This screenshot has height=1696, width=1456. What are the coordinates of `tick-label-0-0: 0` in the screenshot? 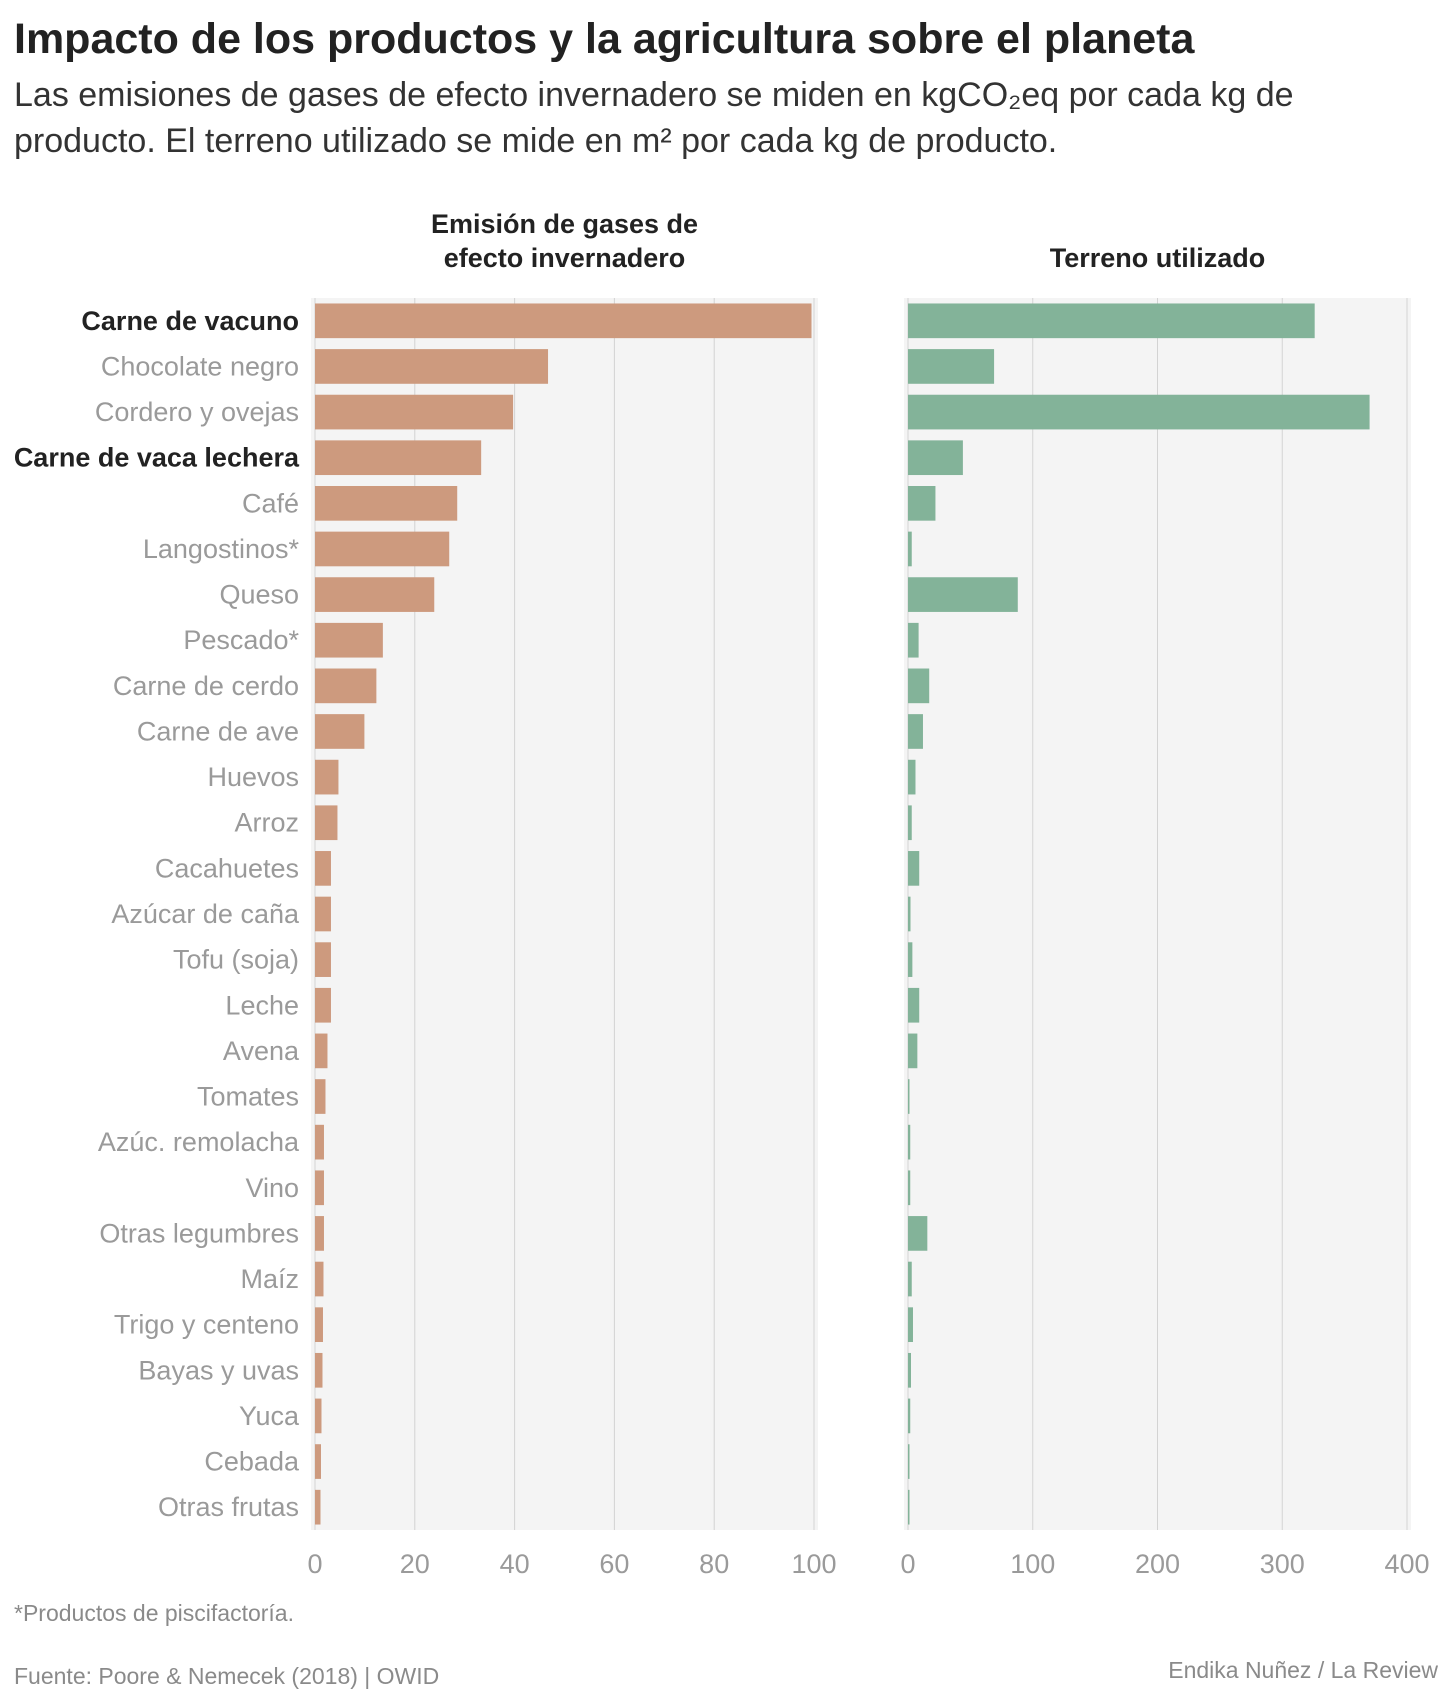 It's located at (314, 1564).